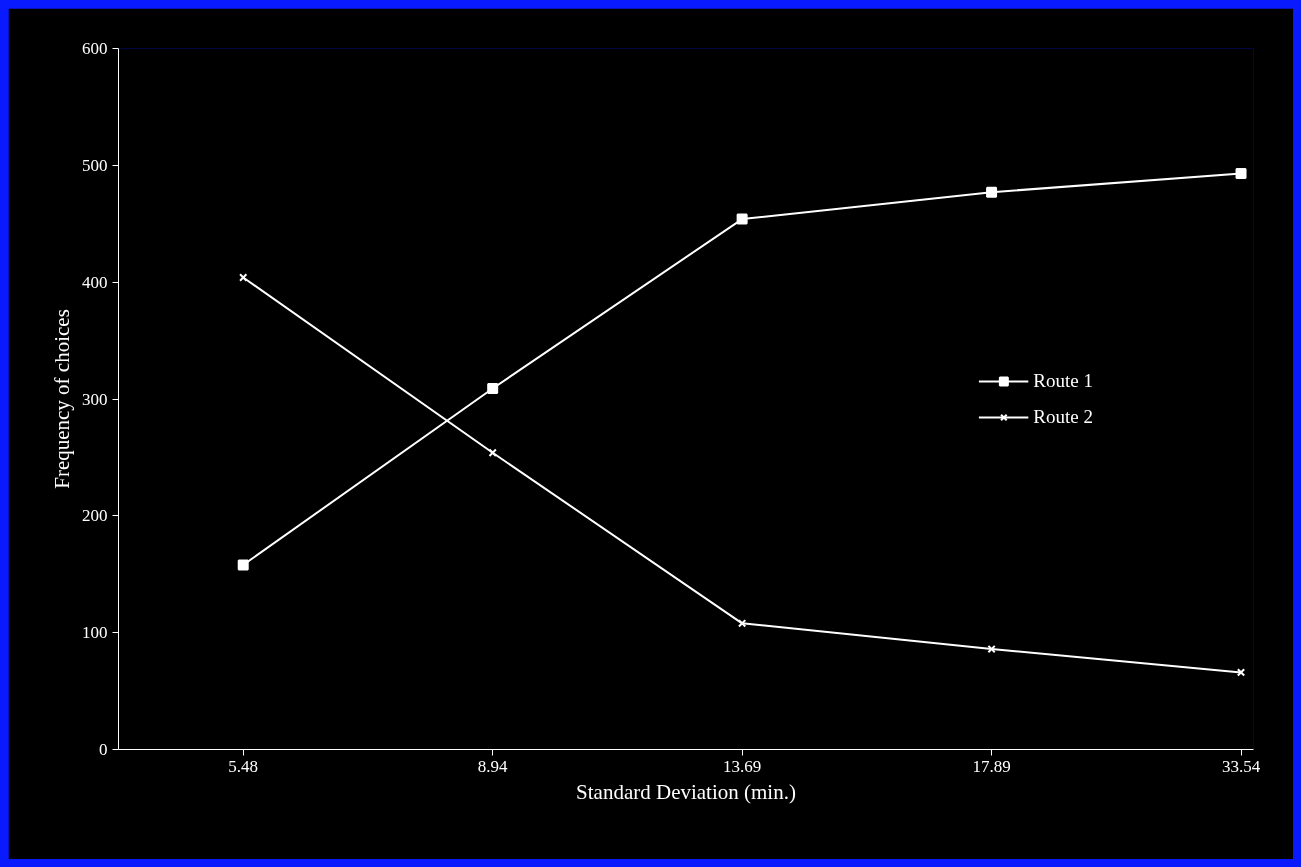 The image size is (1301, 867). I want to click on x-tick-label: 17.89, so click(991, 766).